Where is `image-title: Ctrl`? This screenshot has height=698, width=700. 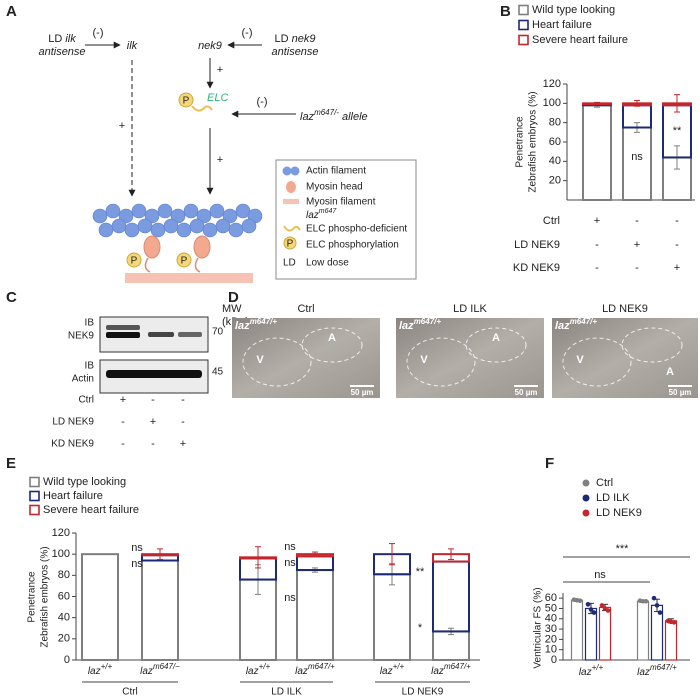 image-title: Ctrl is located at coordinates (305, 309).